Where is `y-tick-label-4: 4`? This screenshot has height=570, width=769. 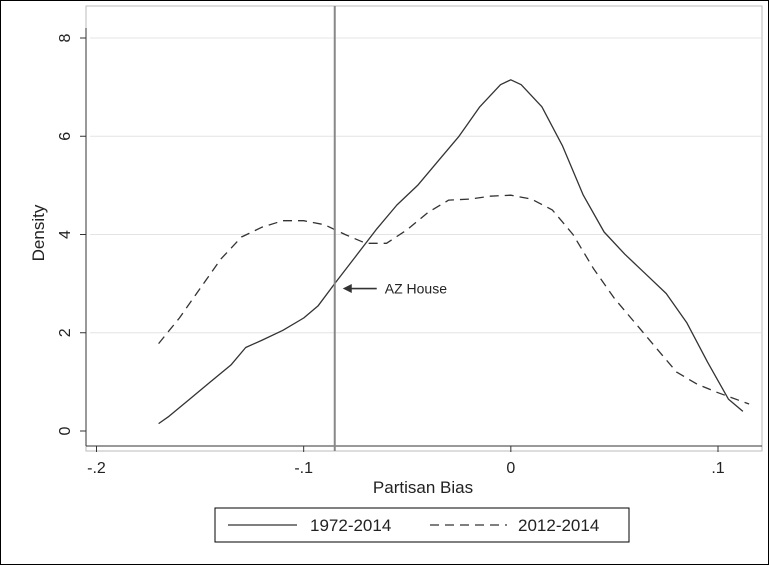 y-tick-label-4: 4 is located at coordinates (65, 234).